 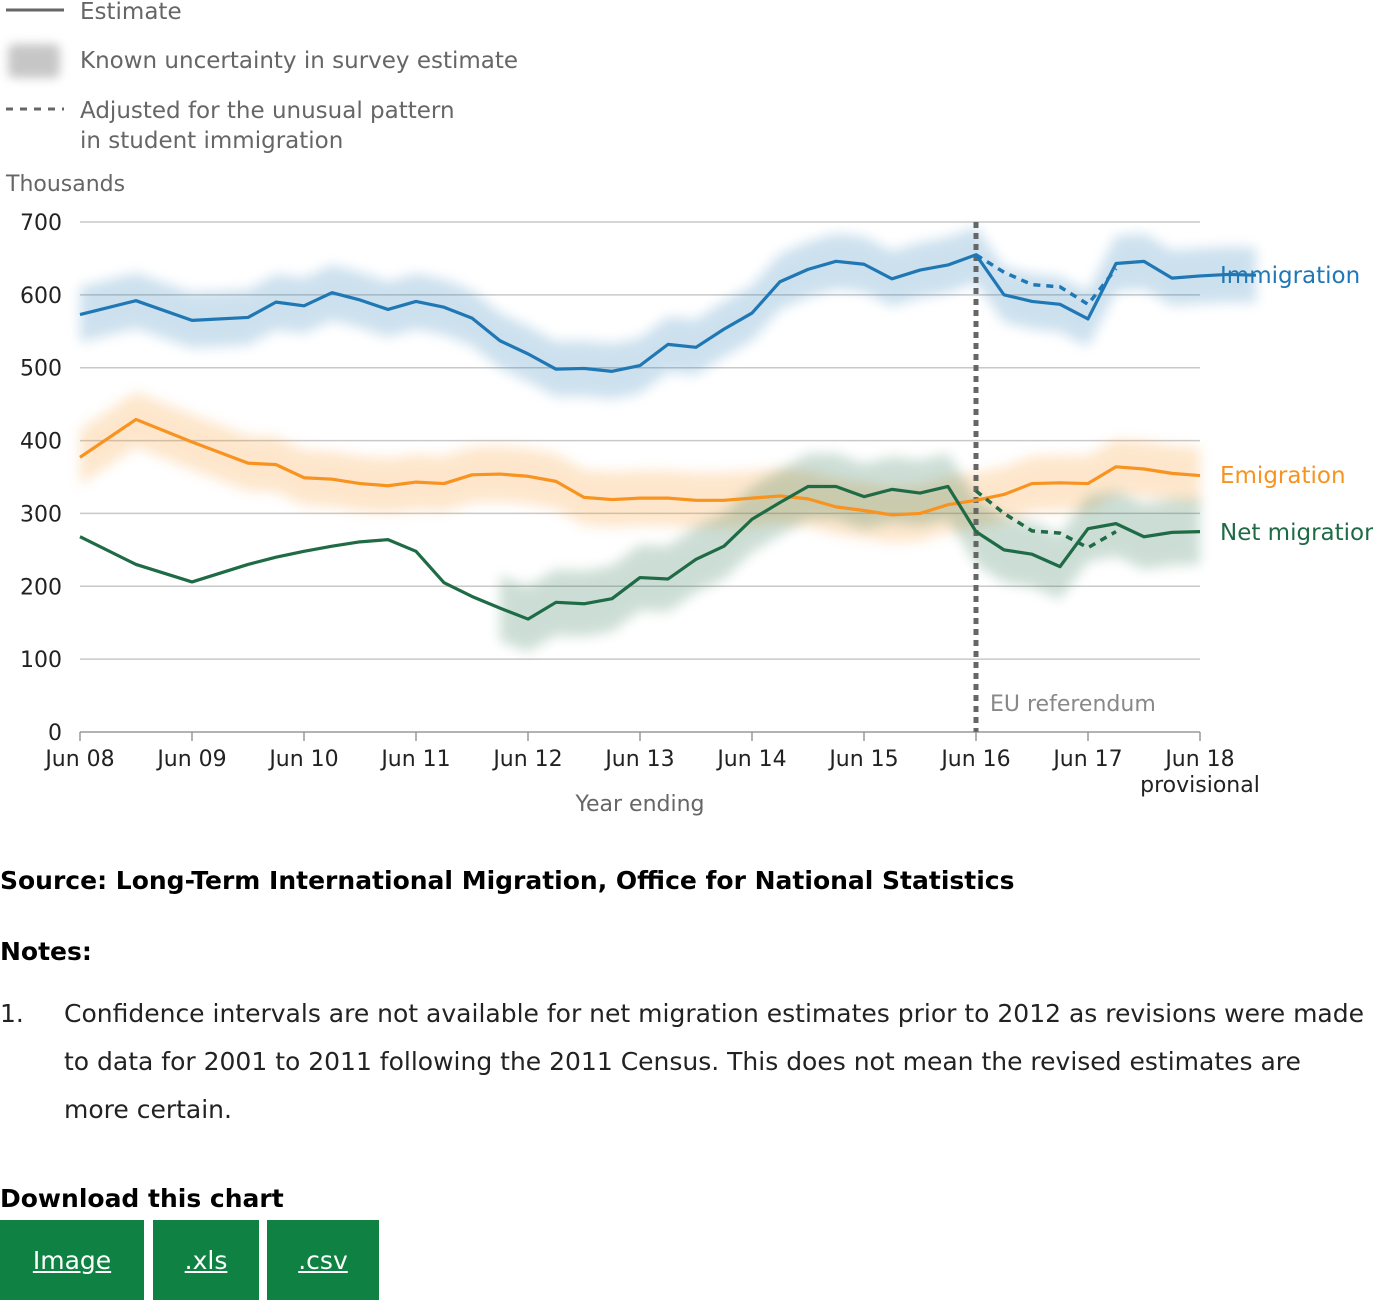 I want to click on legend-adjusted-label-line1: Adjusted for the unusual pattern, so click(x=267, y=111).